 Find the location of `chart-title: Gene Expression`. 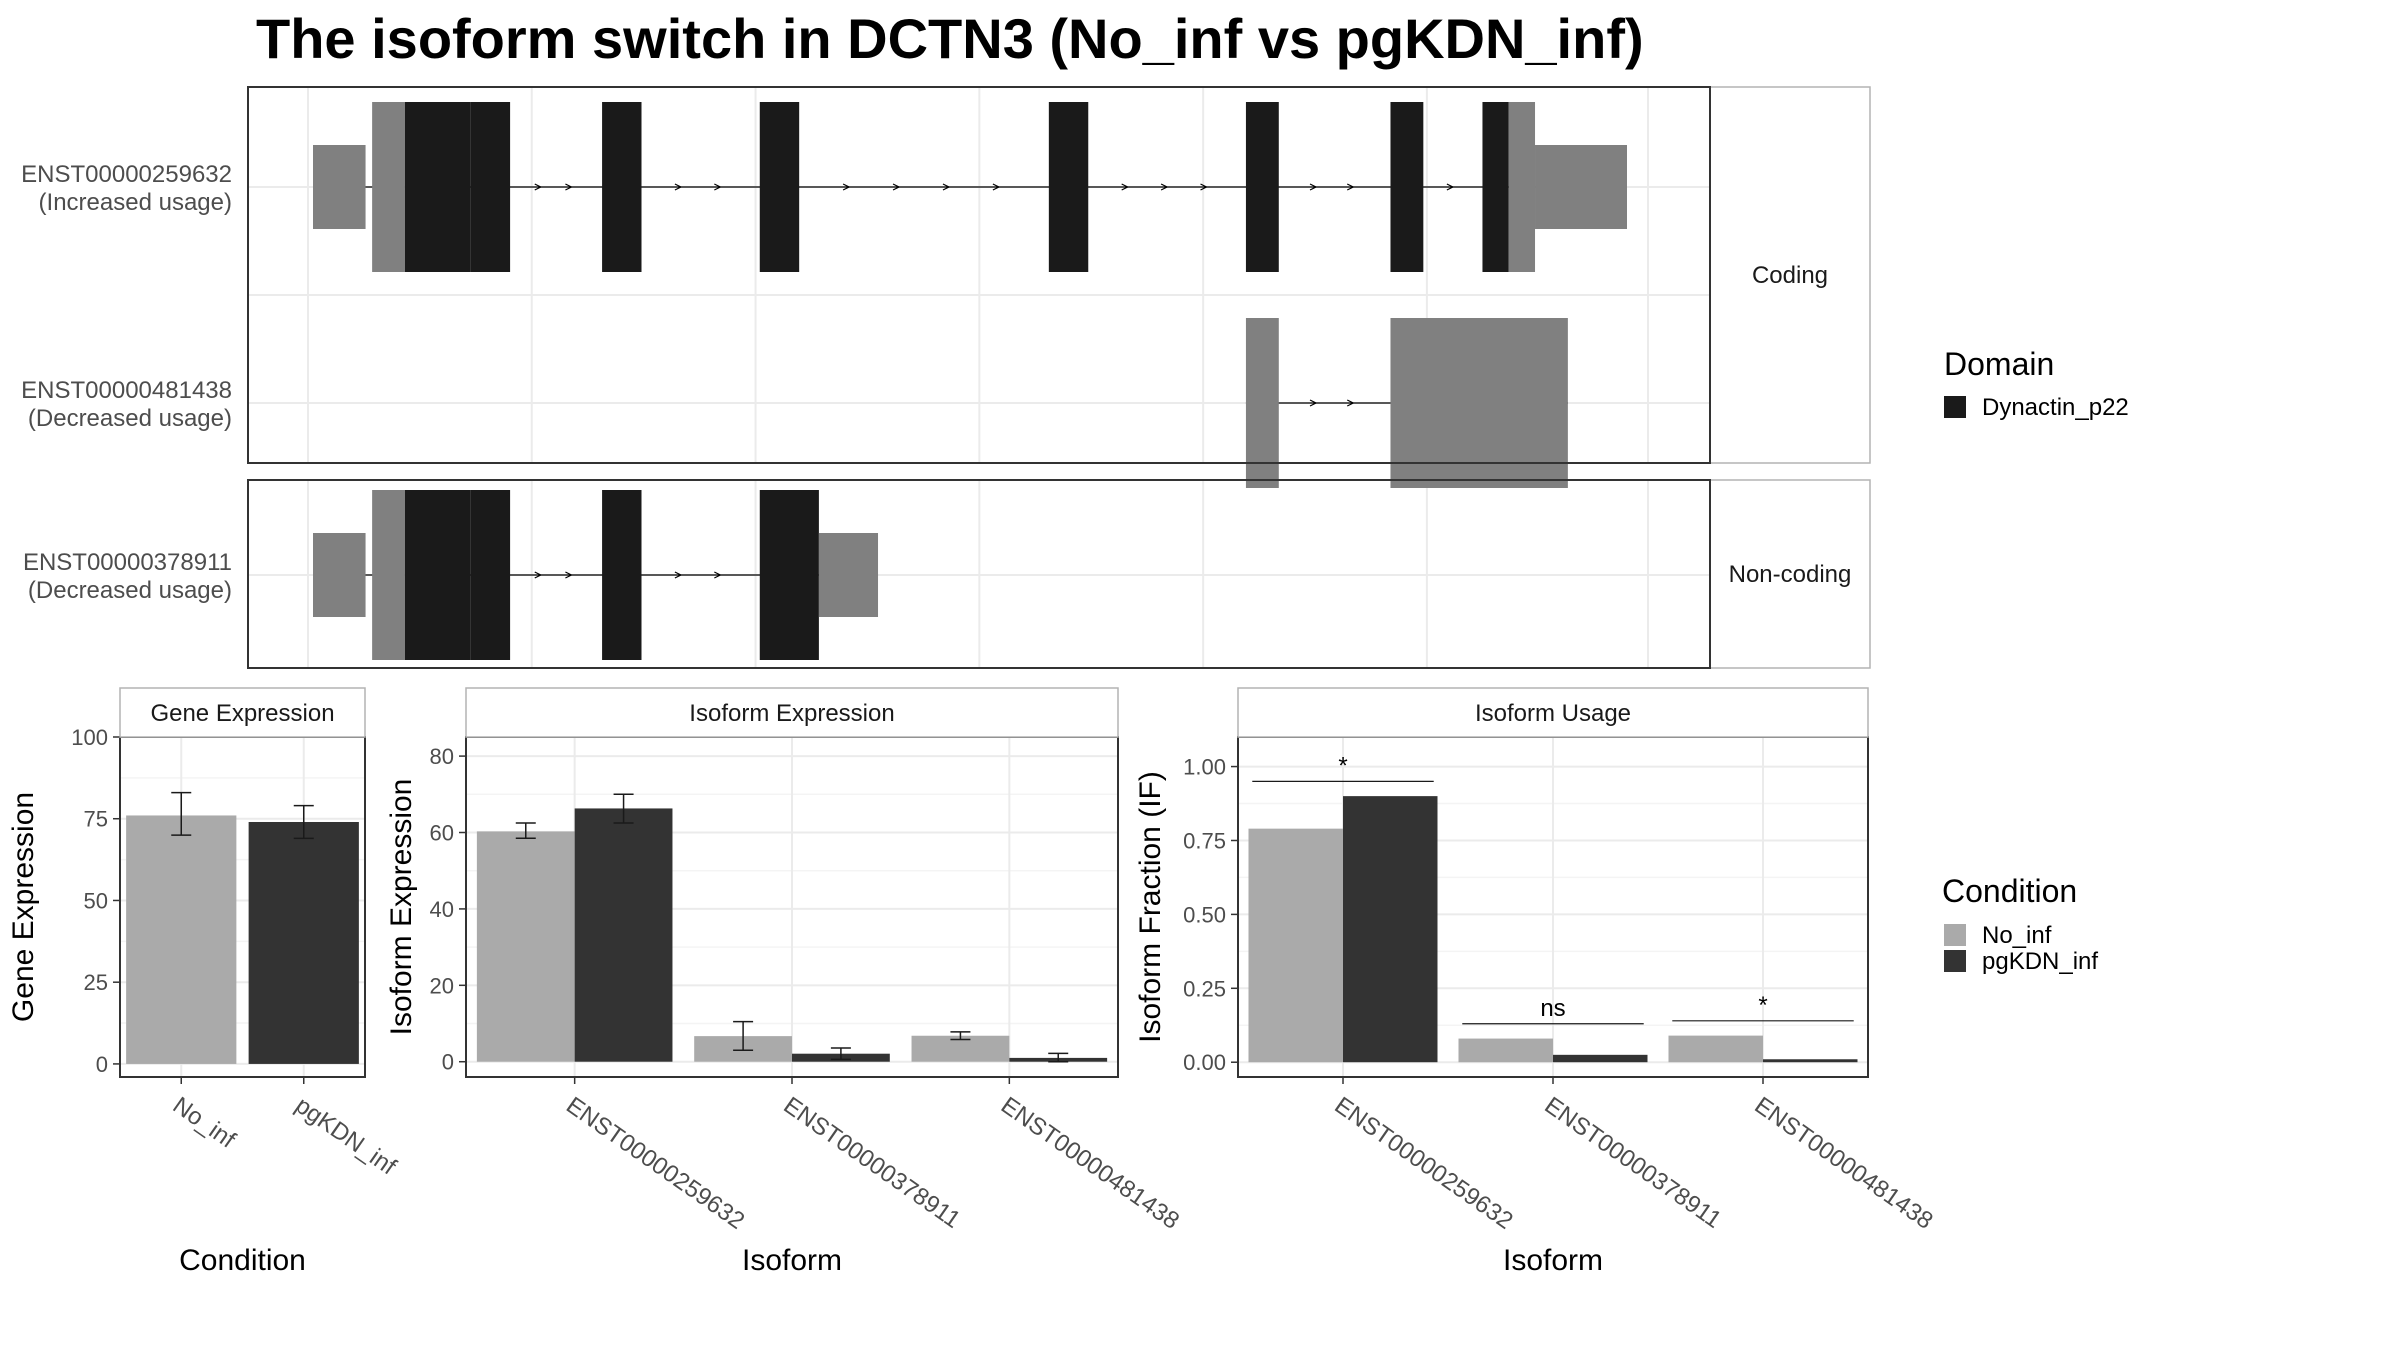

chart-title: Gene Expression is located at coordinates (242, 713).